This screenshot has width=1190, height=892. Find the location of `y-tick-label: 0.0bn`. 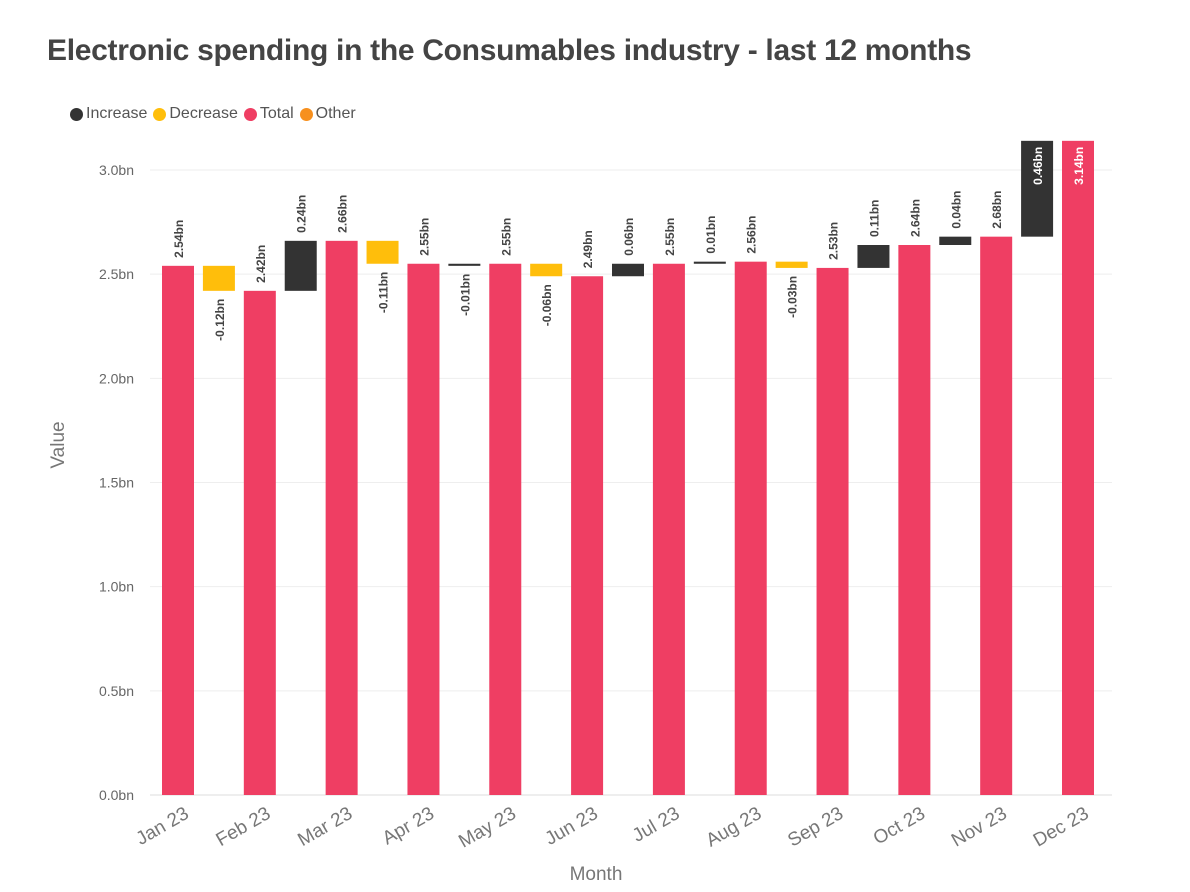

y-tick-label: 0.0bn is located at coordinates (116, 795).